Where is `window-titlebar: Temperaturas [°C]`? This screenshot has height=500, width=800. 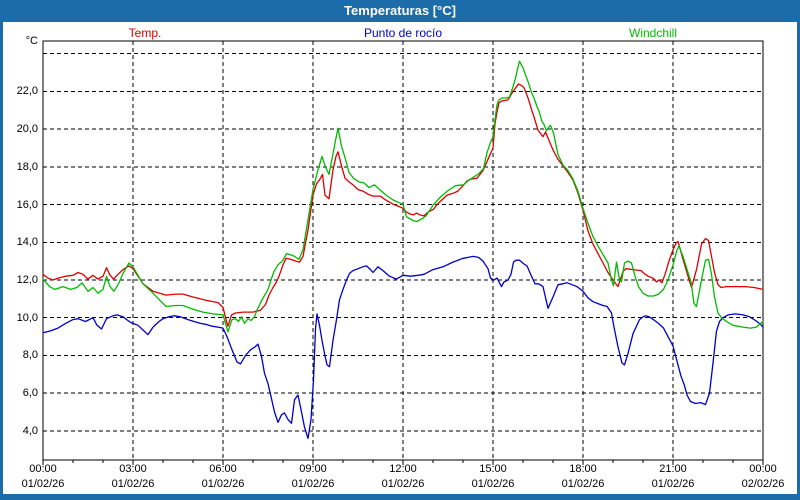 window-titlebar: Temperaturas [°C] is located at coordinates (400, 11).